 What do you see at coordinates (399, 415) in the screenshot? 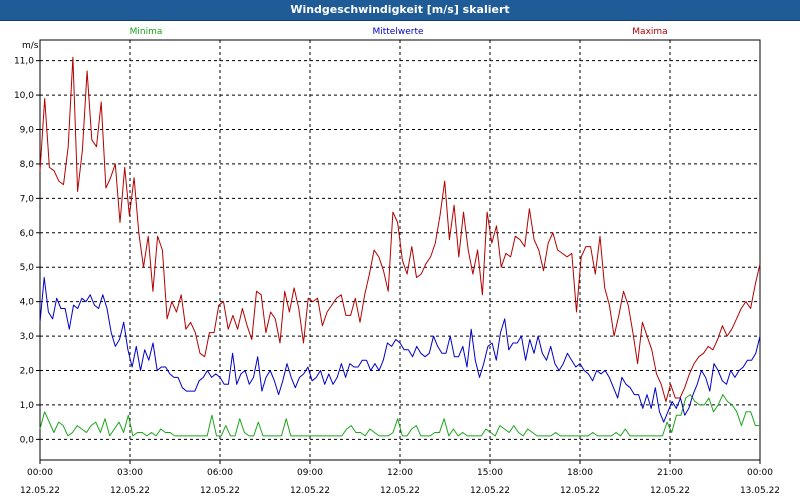
I see `series-line-minima` at bounding box center [399, 415].